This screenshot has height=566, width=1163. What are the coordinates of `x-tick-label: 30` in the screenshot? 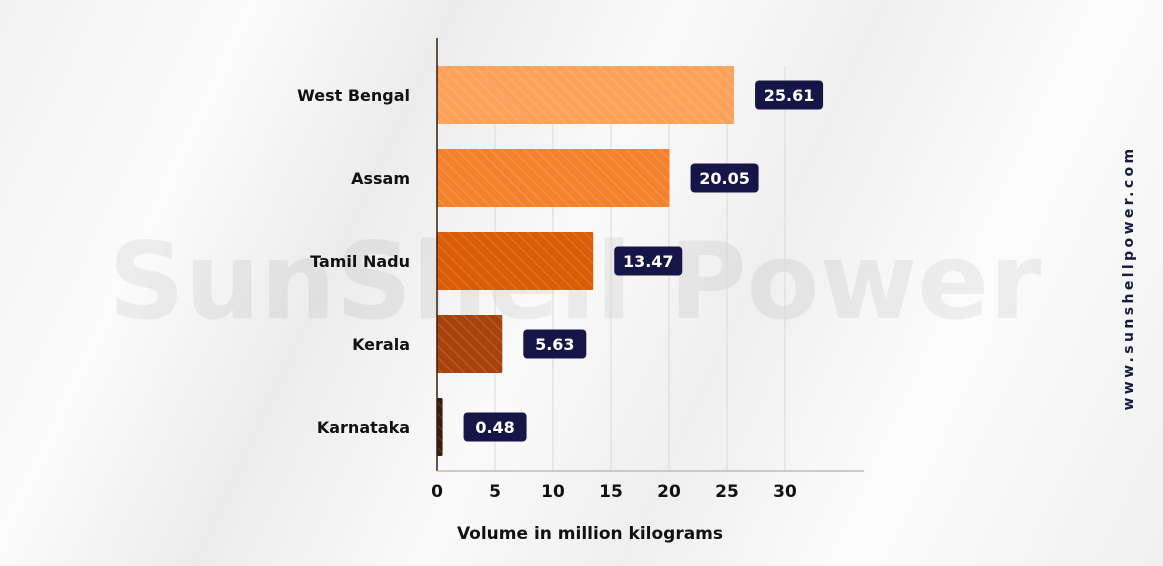 It's located at (785, 492).